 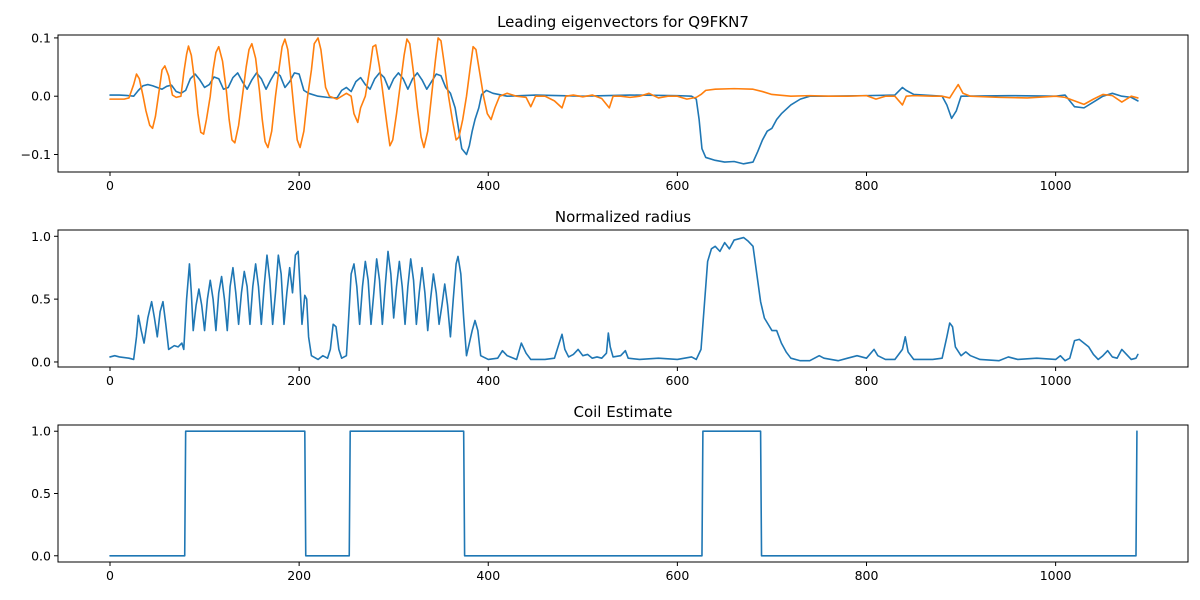 I want to click on y-tick-label: 0.1, so click(x=41, y=37).